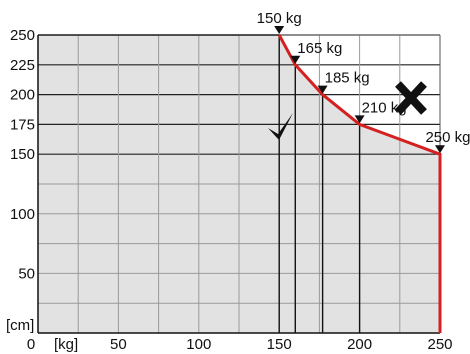  I want to click on y-tick-label: 200, so click(22, 95).